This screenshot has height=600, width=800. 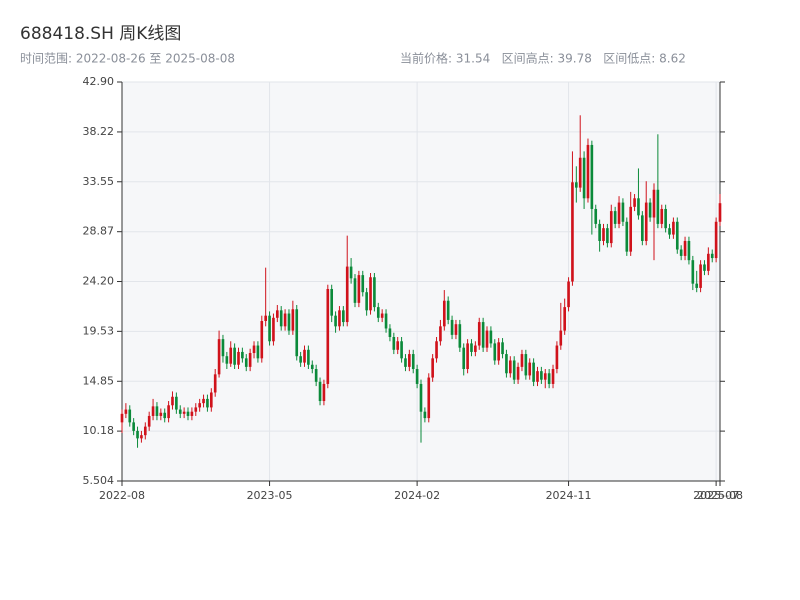 What do you see at coordinates (543, 58) in the screenshot?
I see `price-summary: 当前价格: 31.54 区间高点: 39.78 区间低点: 8.62` at bounding box center [543, 58].